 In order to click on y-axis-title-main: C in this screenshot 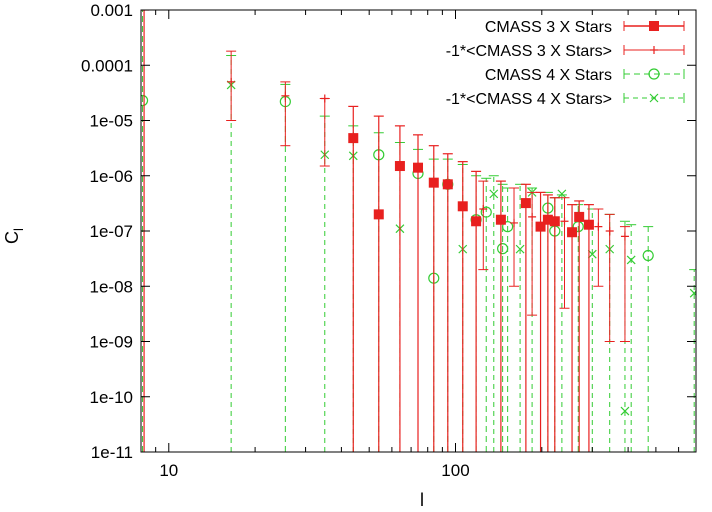, I will do `click(12, 237)`.